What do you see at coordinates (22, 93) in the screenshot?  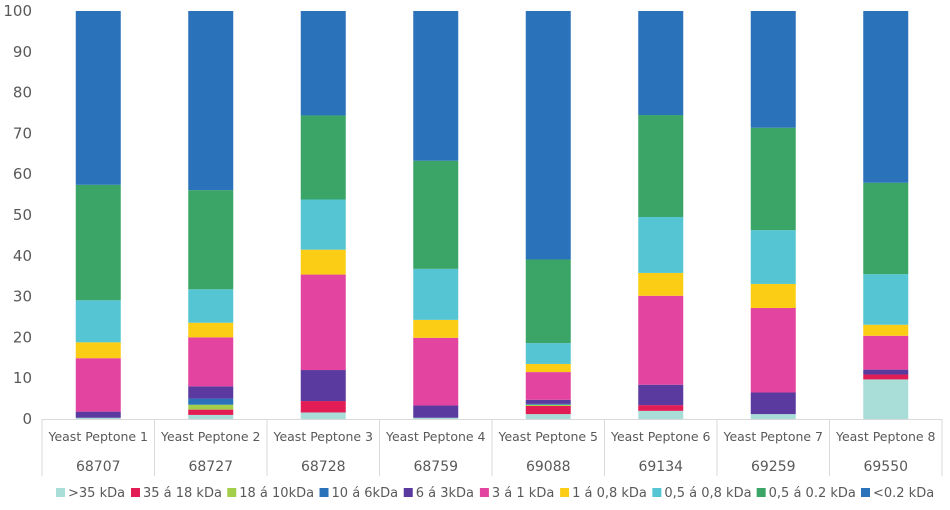 I see `y-tick-label: 80` at bounding box center [22, 93].